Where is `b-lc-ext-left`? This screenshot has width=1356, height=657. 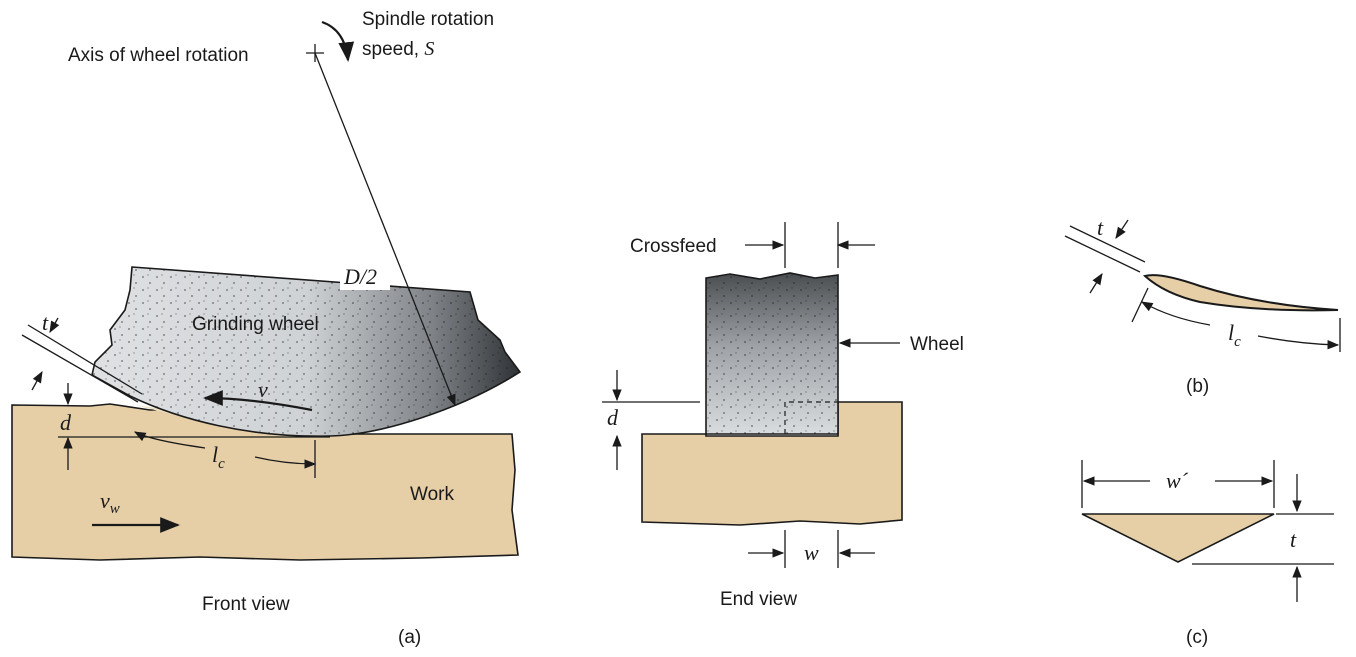 b-lc-ext-left is located at coordinates (1140, 305).